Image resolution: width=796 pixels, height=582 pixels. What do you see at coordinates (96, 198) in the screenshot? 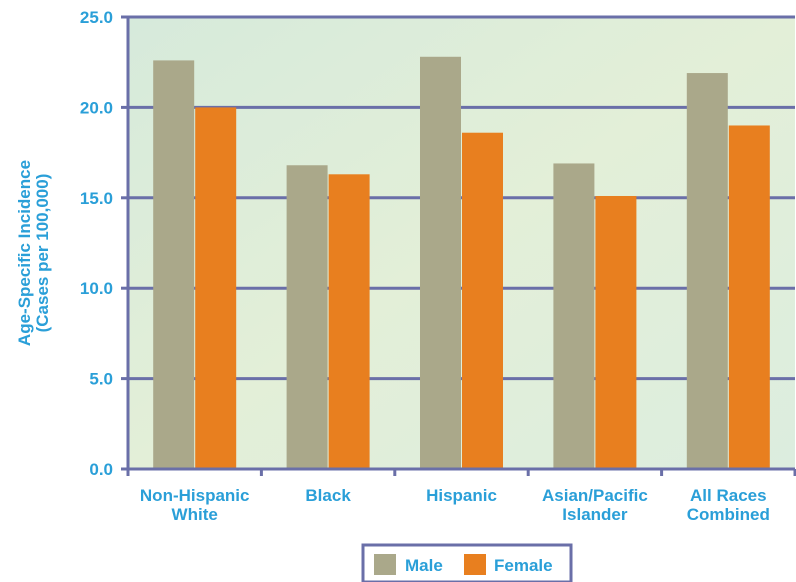
I see `y-tick-label: 15.0` at bounding box center [96, 198].